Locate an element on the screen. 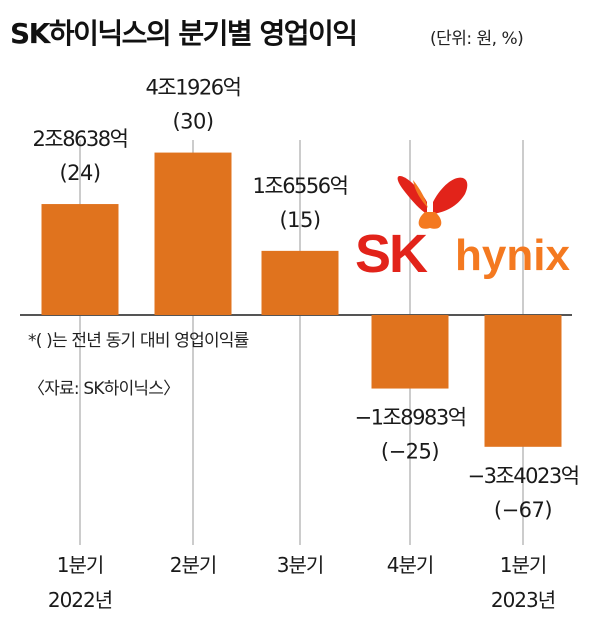 The width and height of the screenshot is (600, 633). bar-margin-label: (30) is located at coordinates (192, 122).